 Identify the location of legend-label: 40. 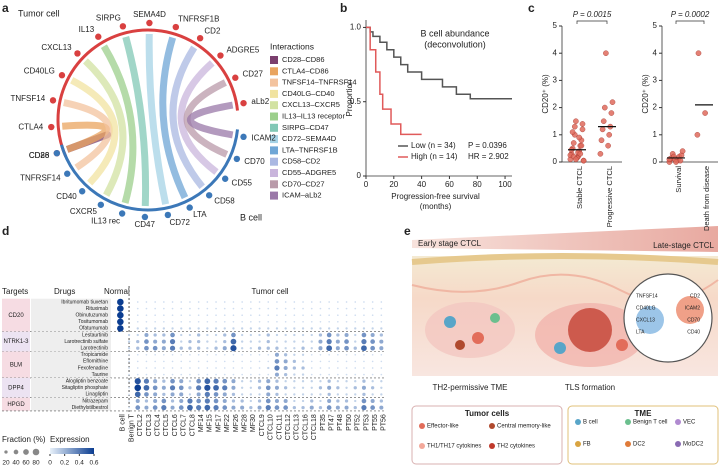
(16, 463).